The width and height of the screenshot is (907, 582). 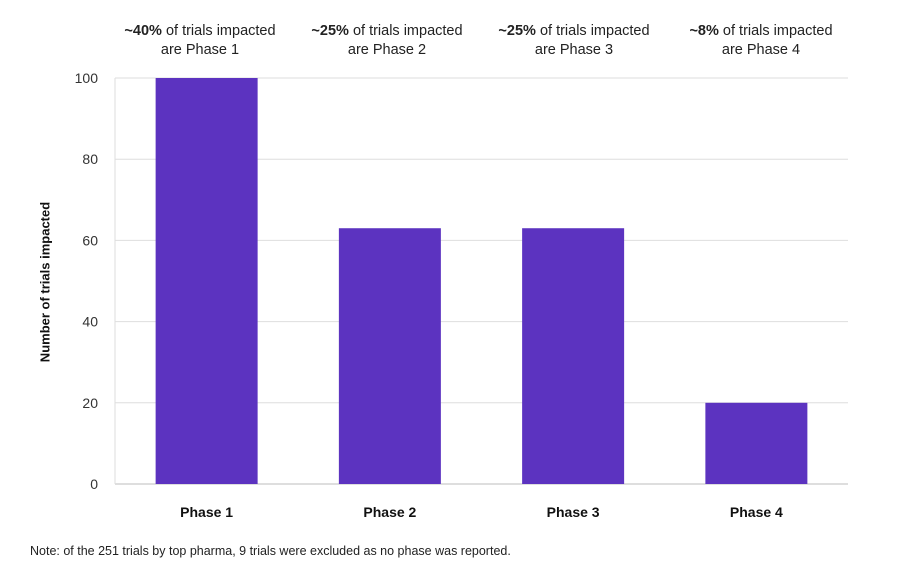 I want to click on annotation-phase-2: ~25% of trials impacted are Phase 2, so click(x=387, y=41).